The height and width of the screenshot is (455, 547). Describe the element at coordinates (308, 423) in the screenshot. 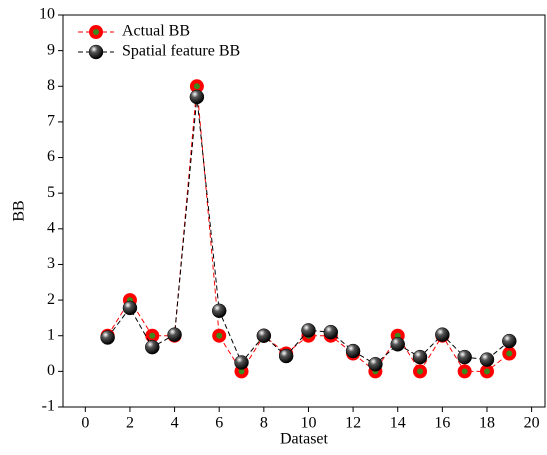

I see `x-tick-label: 10` at that location.